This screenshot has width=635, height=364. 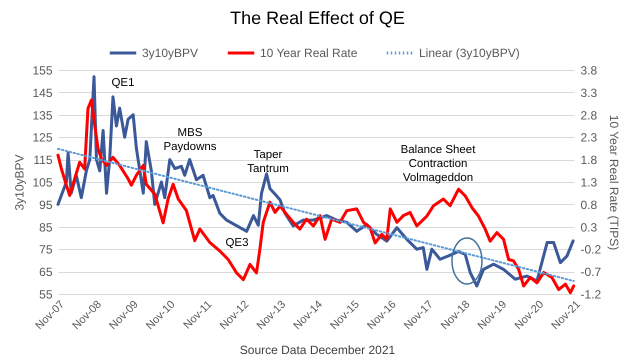 What do you see at coordinates (190, 140) in the screenshot?
I see `annotation: MBS Paydowns` at bounding box center [190, 140].